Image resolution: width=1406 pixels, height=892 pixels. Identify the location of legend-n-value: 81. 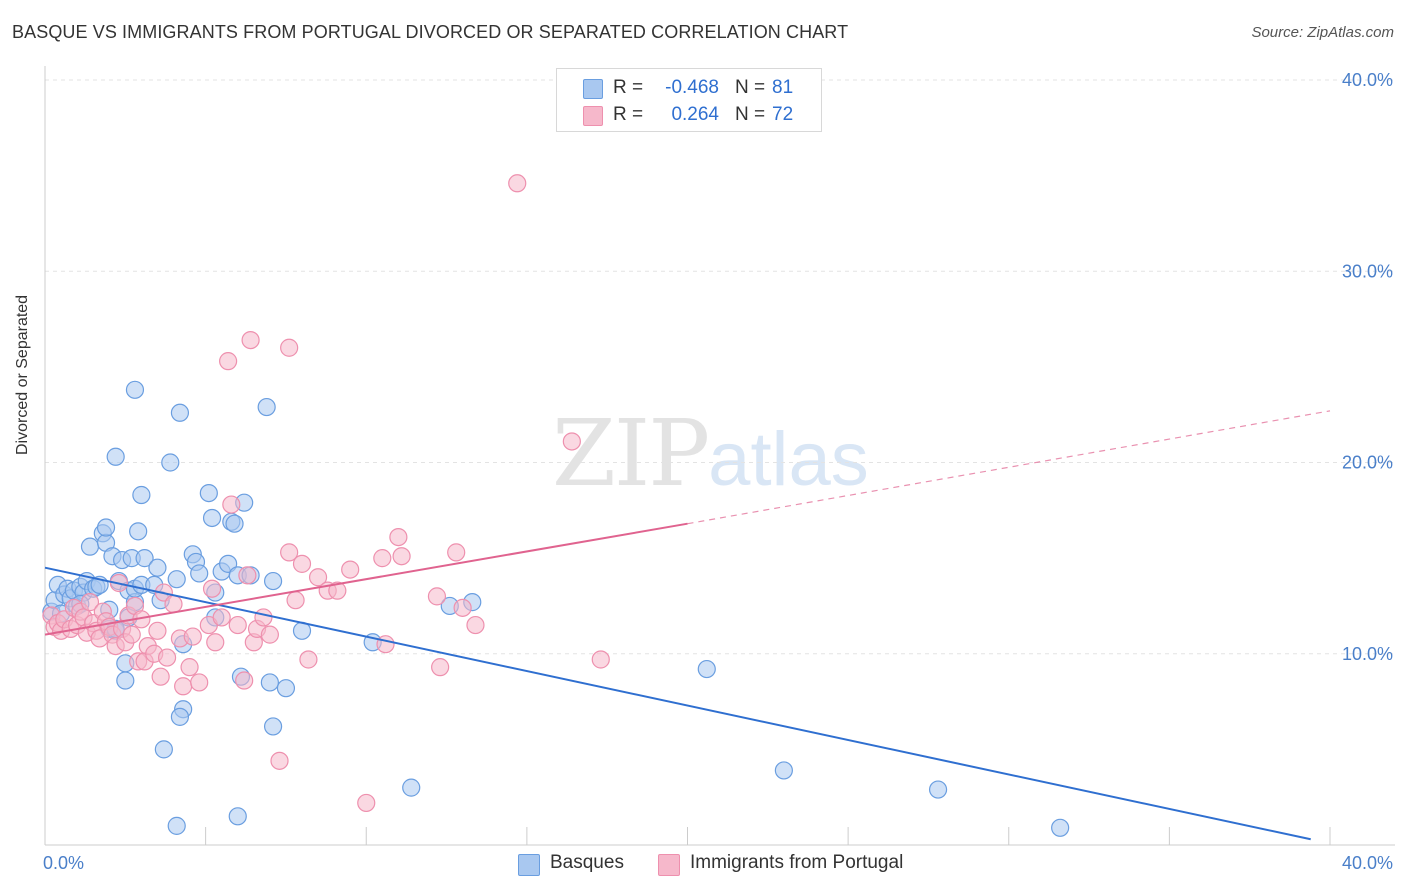
(783, 87).